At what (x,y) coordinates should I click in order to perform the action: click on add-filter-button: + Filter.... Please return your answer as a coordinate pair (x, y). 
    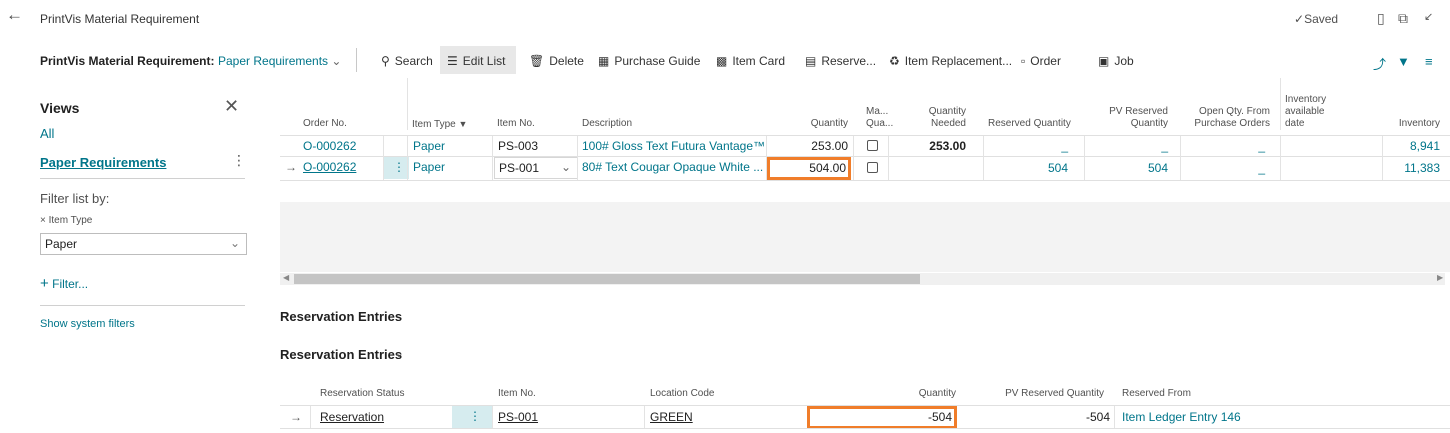
    Looking at the image, I should click on (64, 283).